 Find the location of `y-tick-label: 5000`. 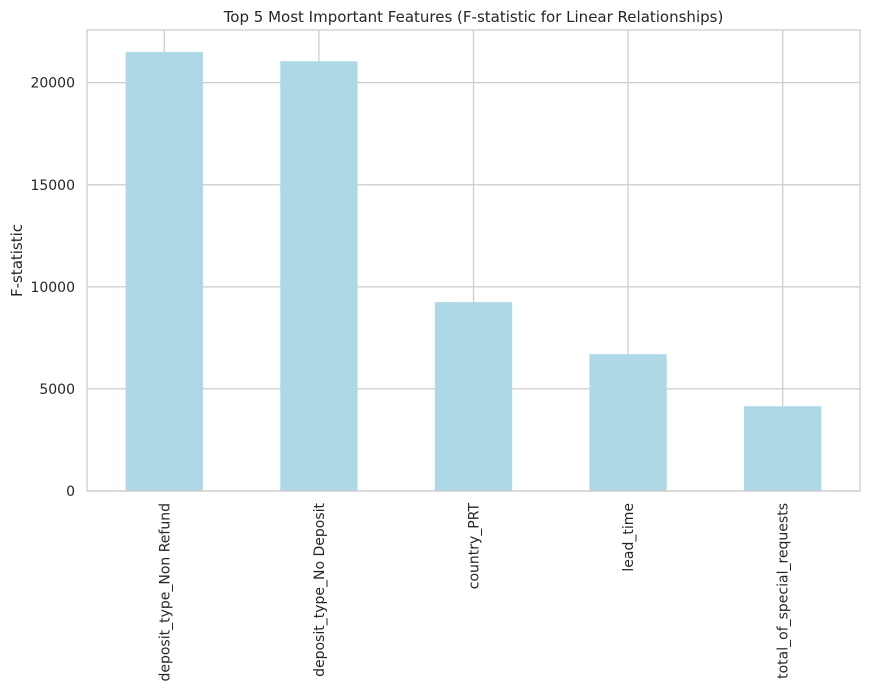

y-tick-label: 5000 is located at coordinates (57, 390).